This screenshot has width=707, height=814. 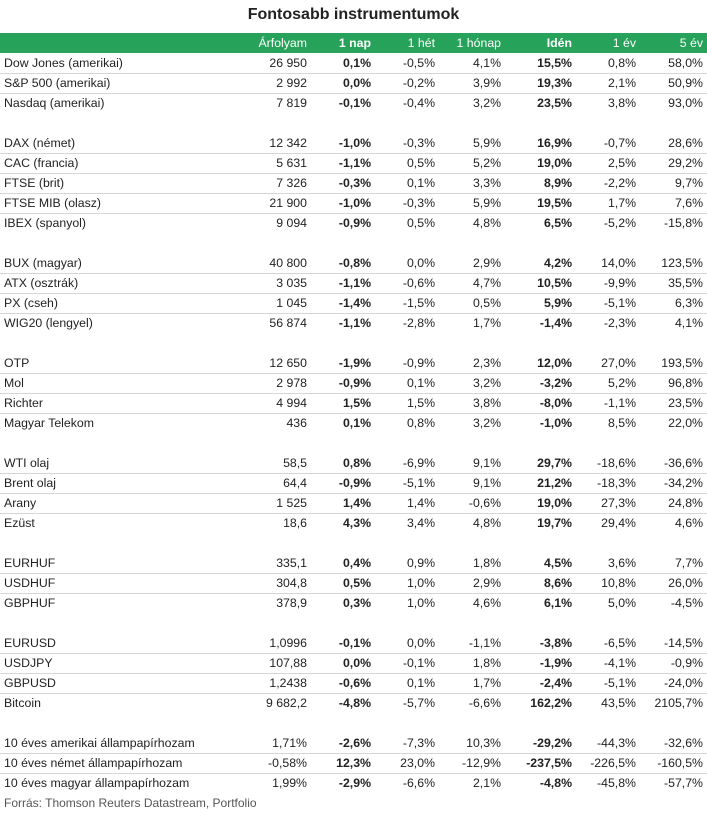 I want to click on change-1-week: -7,3%, so click(x=407, y=743).